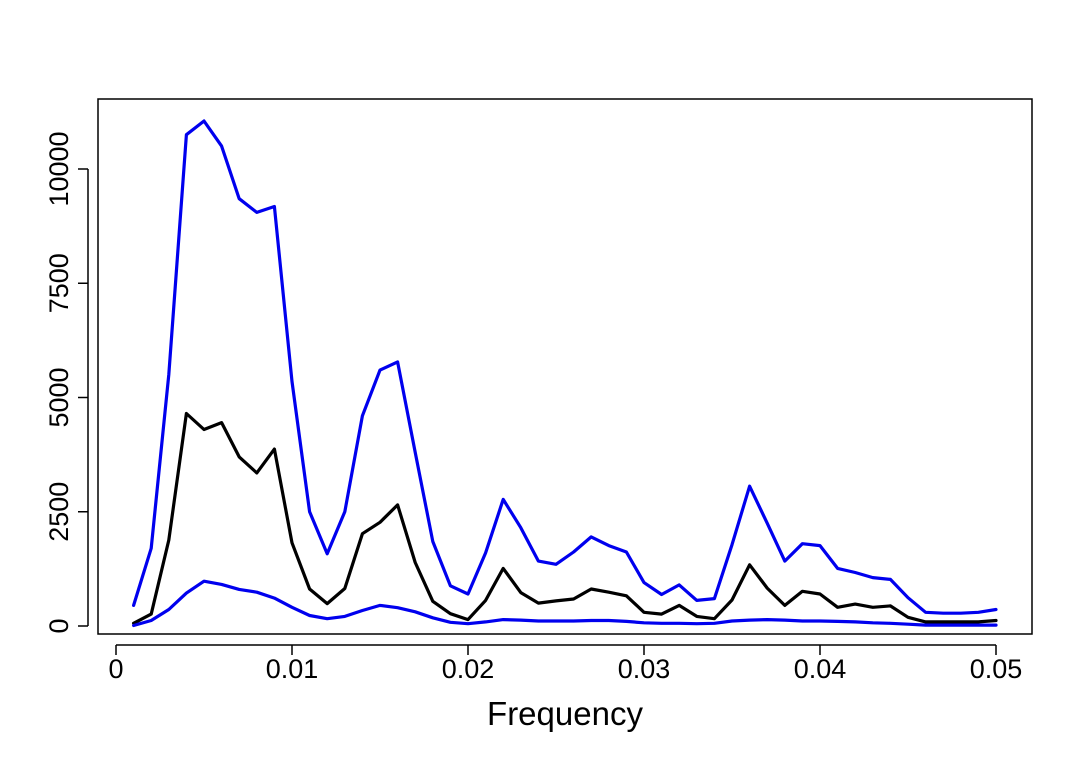  What do you see at coordinates (996, 669) in the screenshot?
I see `x-tick-label: 0.05` at bounding box center [996, 669].